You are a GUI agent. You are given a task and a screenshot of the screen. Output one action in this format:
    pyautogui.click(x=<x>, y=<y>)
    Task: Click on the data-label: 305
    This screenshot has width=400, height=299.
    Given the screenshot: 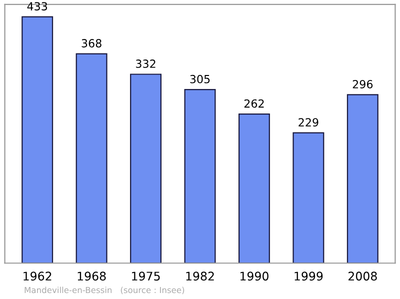 What is the action you would take?
    pyautogui.click(x=200, y=79)
    